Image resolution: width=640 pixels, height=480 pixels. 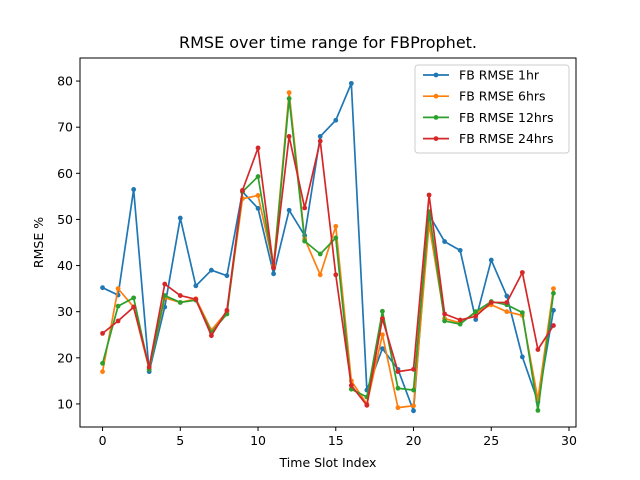 I want to click on x-tick-label: 15, so click(x=336, y=440).